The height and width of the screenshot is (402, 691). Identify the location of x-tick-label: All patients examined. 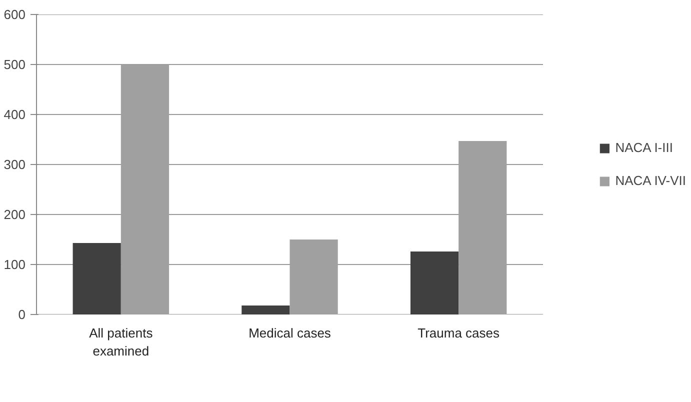
(121, 342).